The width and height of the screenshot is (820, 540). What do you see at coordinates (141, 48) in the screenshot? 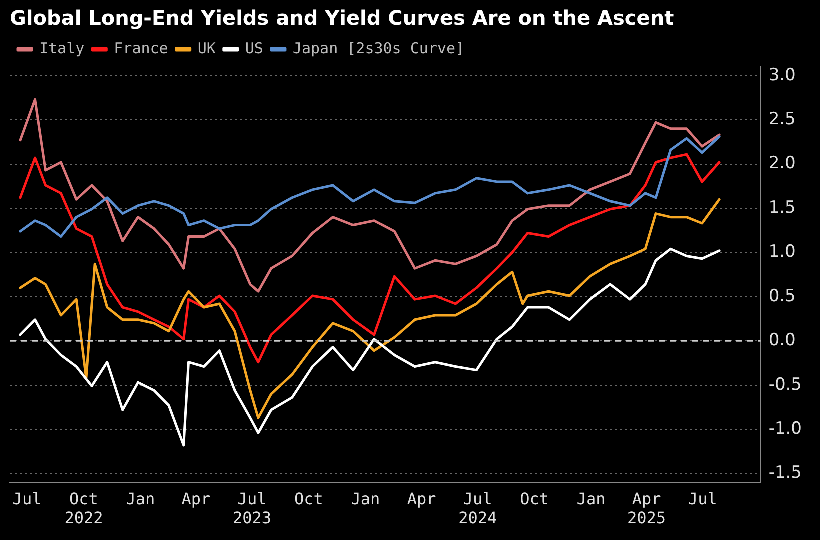
I see `legend-label: France` at bounding box center [141, 48].